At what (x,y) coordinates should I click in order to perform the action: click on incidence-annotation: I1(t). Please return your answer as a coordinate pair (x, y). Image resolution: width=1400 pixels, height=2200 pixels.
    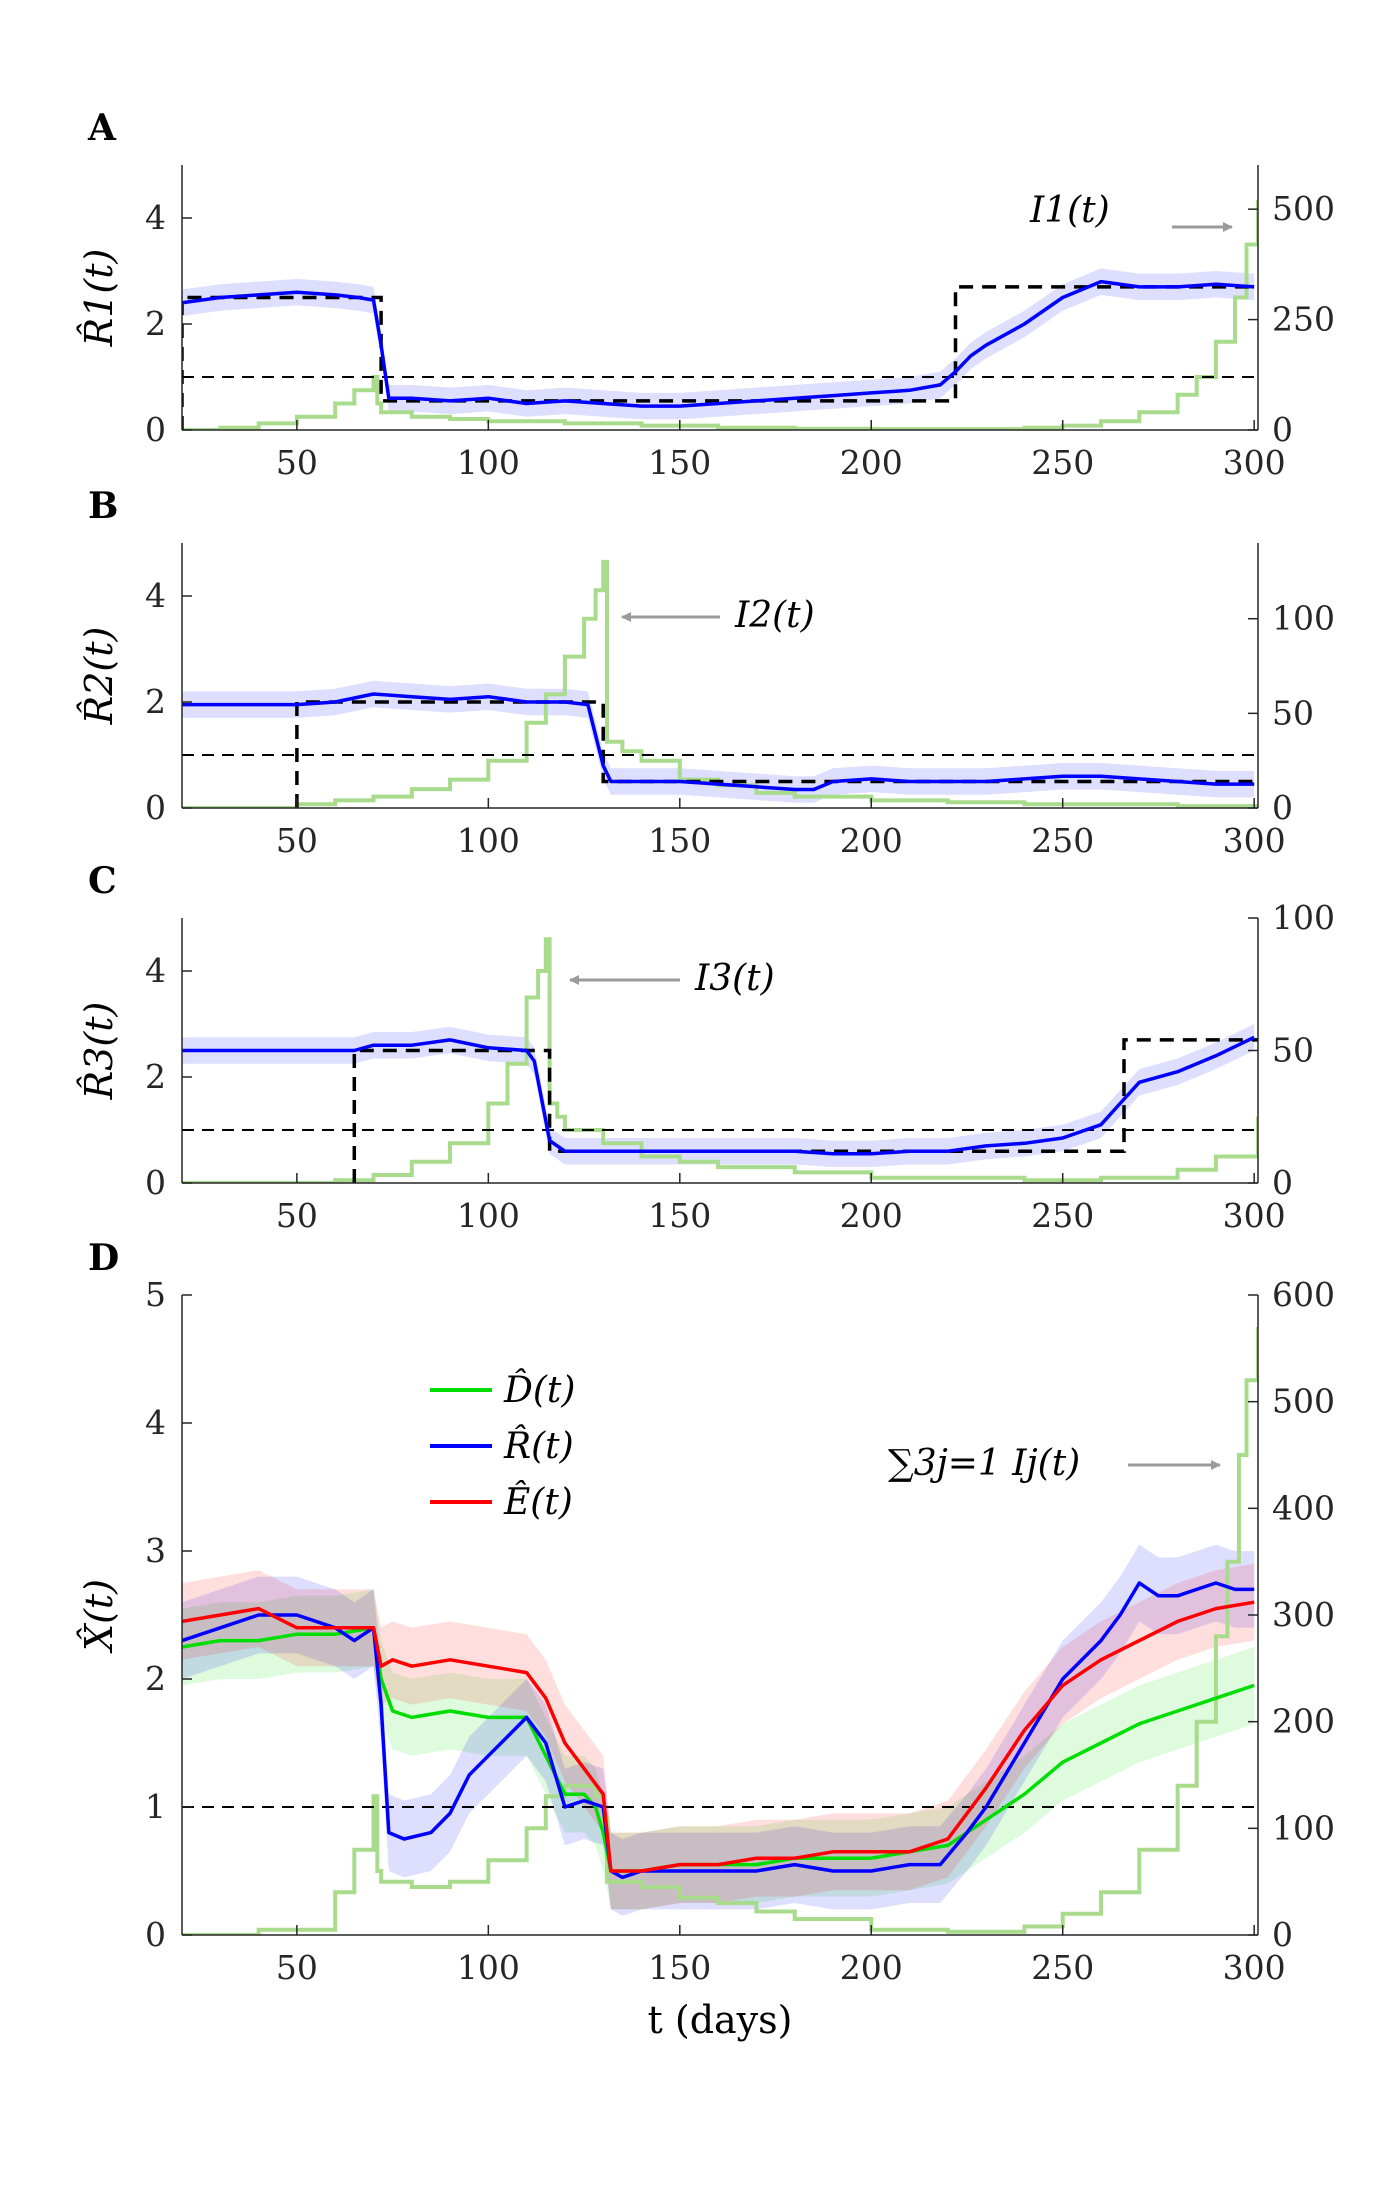
    Looking at the image, I should click on (1069, 210).